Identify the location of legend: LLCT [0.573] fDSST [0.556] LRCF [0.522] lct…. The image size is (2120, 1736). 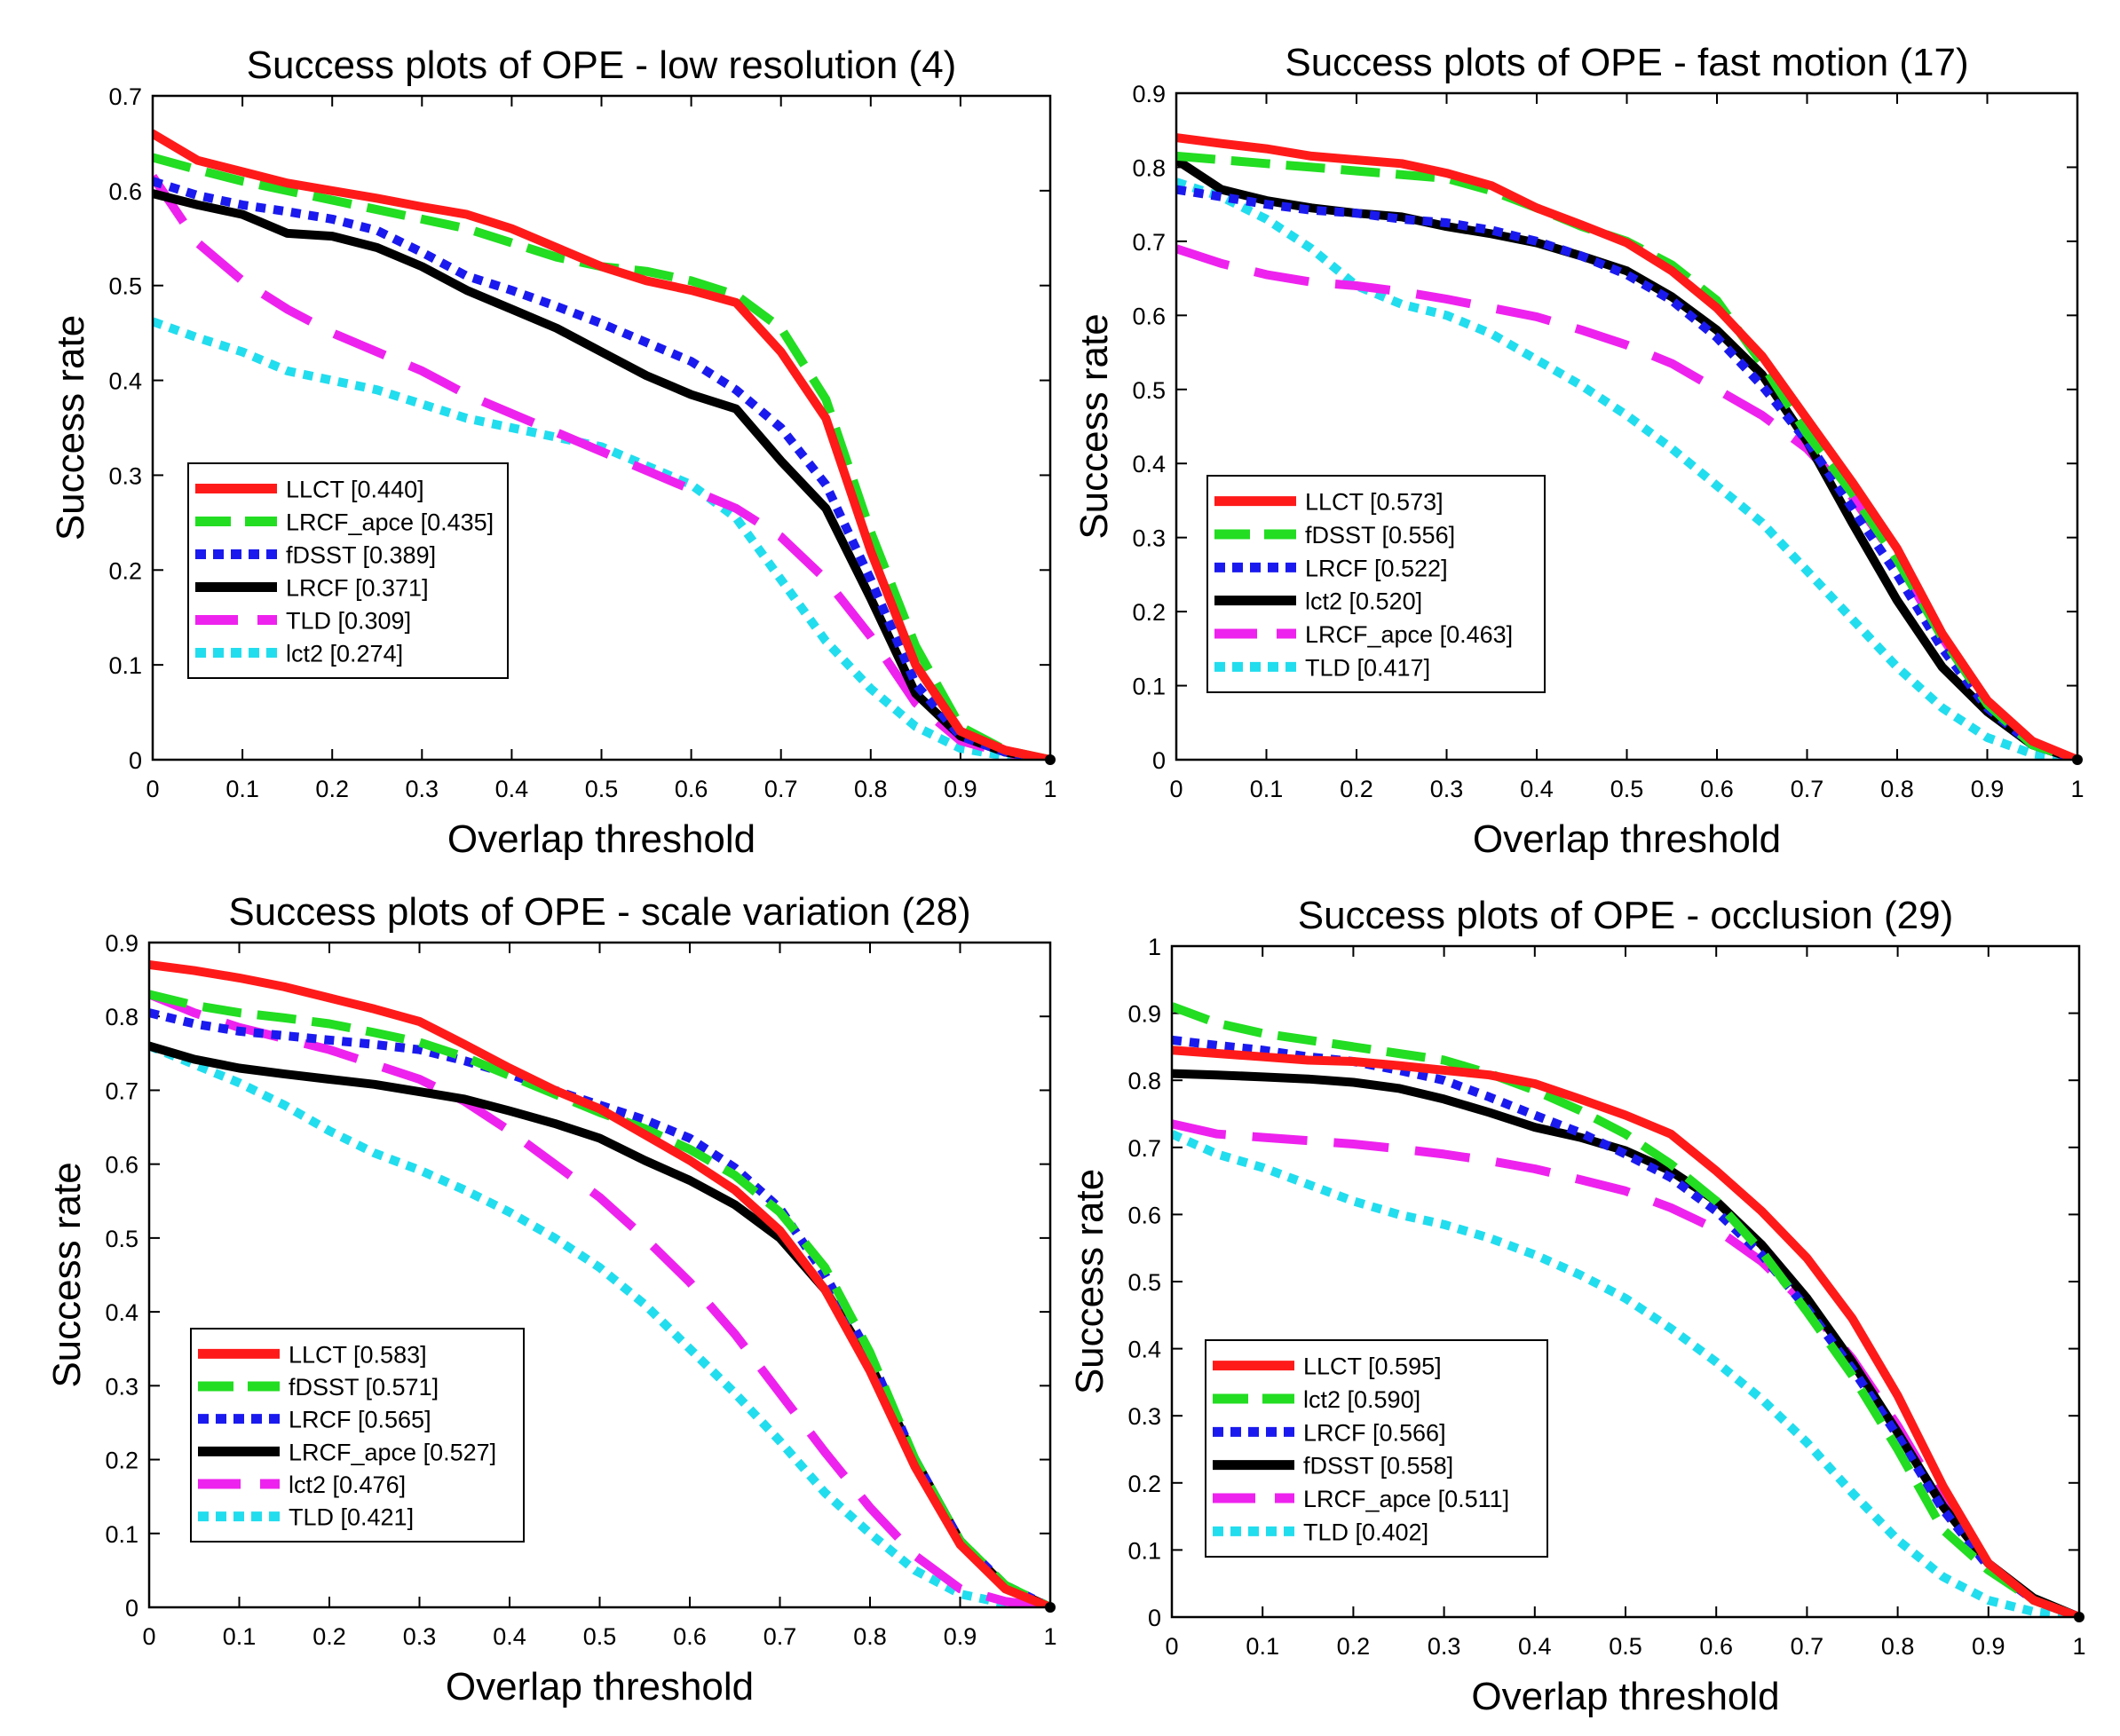
(1376, 584).